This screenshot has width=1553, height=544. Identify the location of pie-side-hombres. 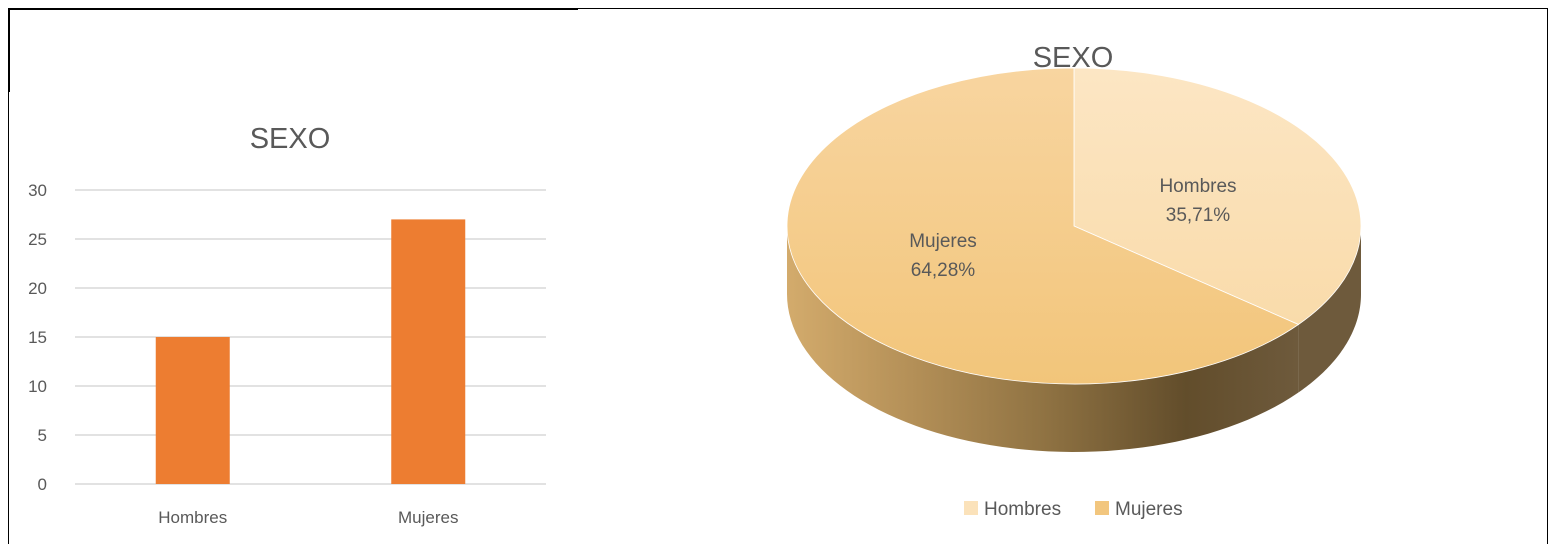
(1329, 309).